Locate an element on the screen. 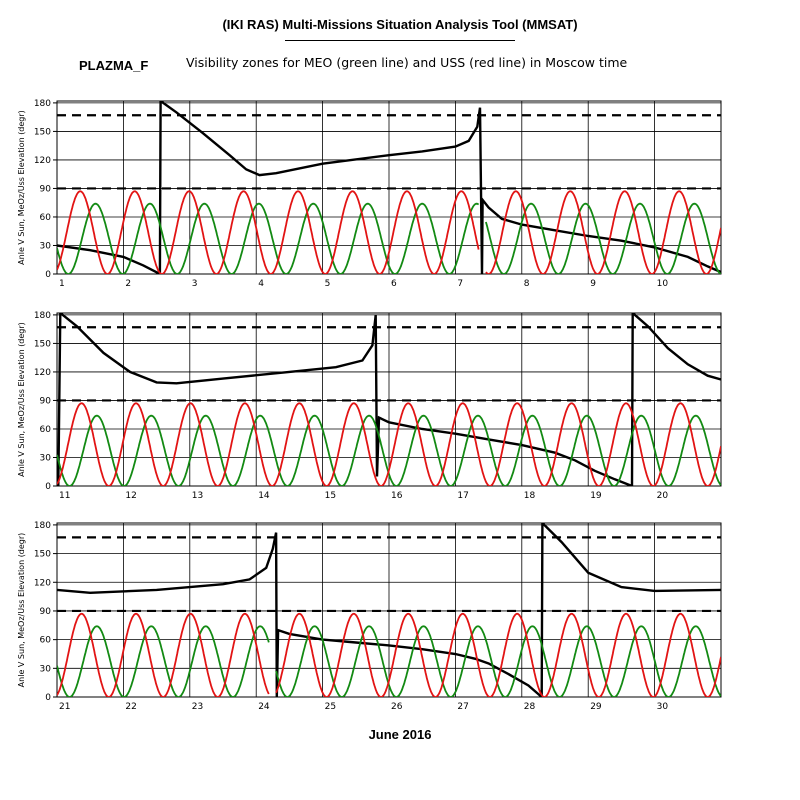 The height and width of the screenshot is (800, 800). x-tick-label: 30 is located at coordinates (663, 707).